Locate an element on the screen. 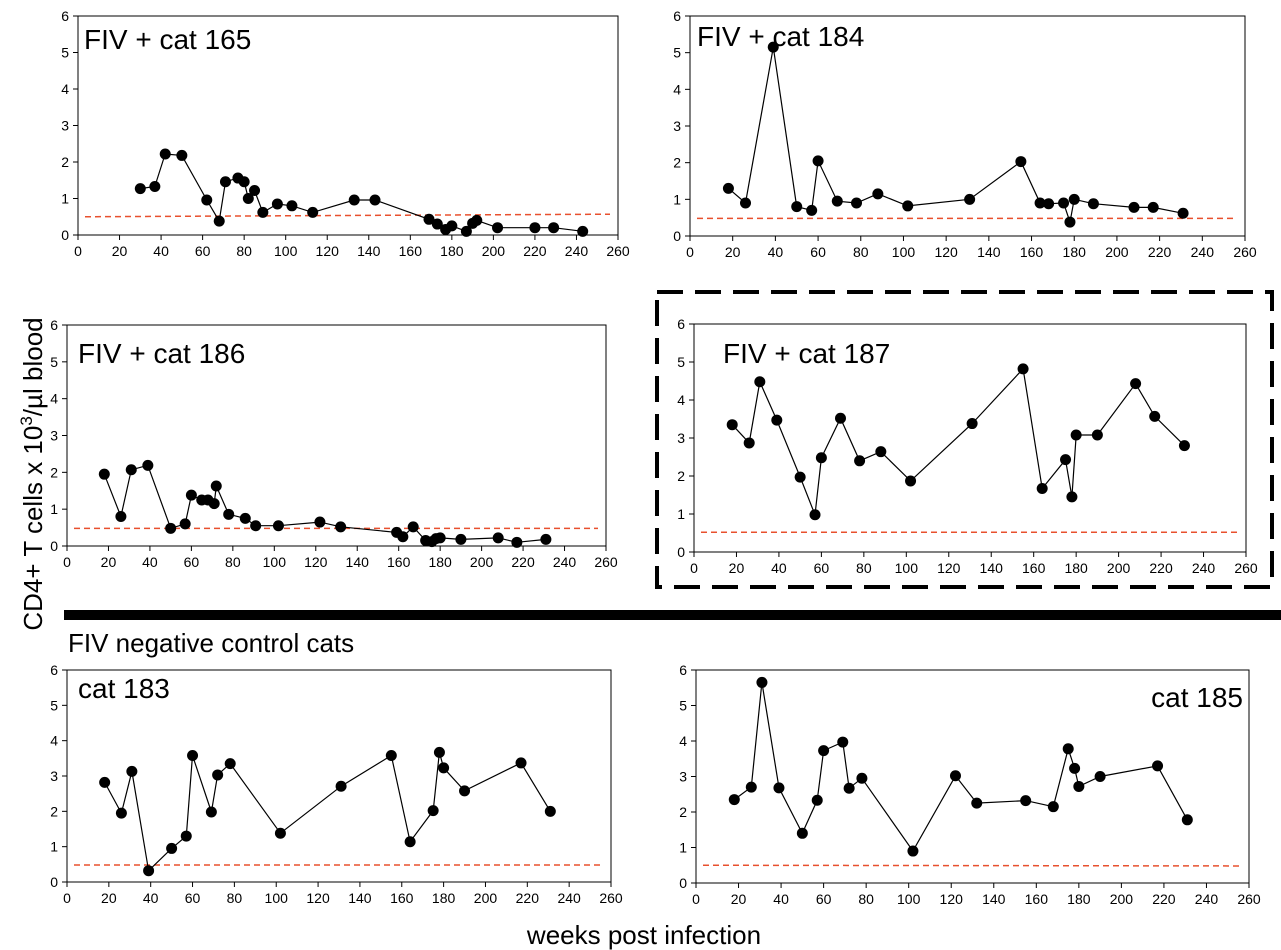 Image resolution: width=1281 pixels, height=950 pixels. panel-title: FIV + cat 165 is located at coordinates (167, 39).